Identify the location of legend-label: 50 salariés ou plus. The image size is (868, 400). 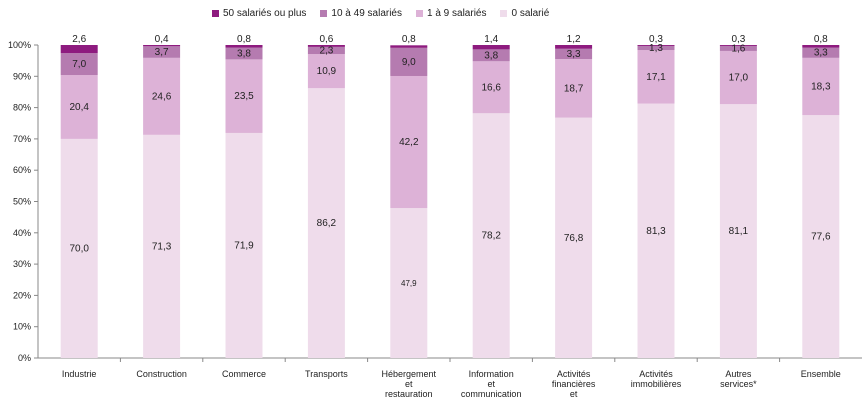
(265, 13).